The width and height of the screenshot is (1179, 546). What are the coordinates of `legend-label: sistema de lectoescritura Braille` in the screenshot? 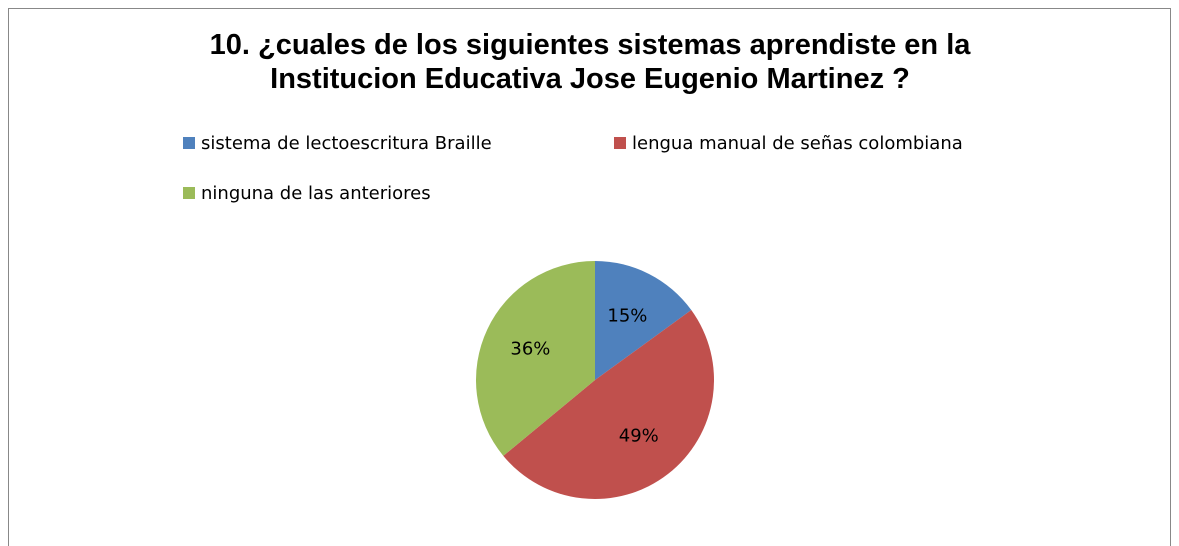 It's located at (346, 143).